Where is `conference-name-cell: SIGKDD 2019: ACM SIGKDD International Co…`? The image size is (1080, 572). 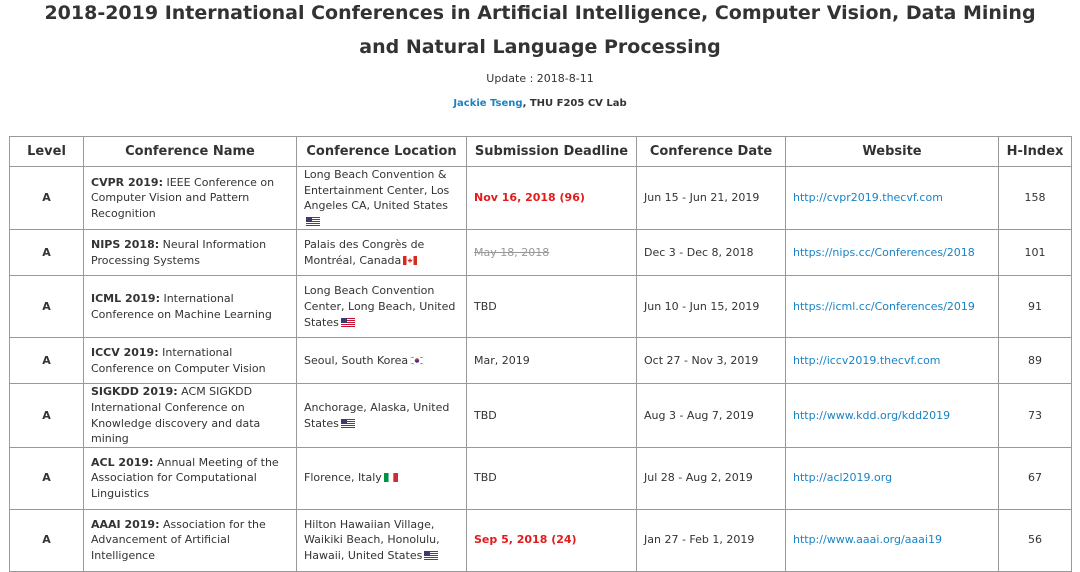 conference-name-cell: SIGKDD 2019: ACM SIGKDD International Co… is located at coordinates (190, 415).